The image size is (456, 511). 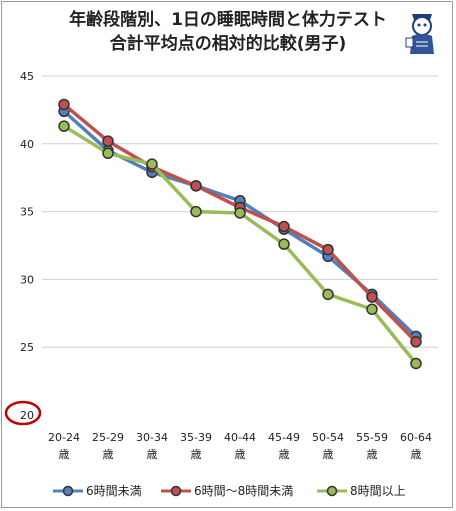 What do you see at coordinates (196, 446) in the screenshot?
I see `x-tick-label: 35-39 歳` at bounding box center [196, 446].